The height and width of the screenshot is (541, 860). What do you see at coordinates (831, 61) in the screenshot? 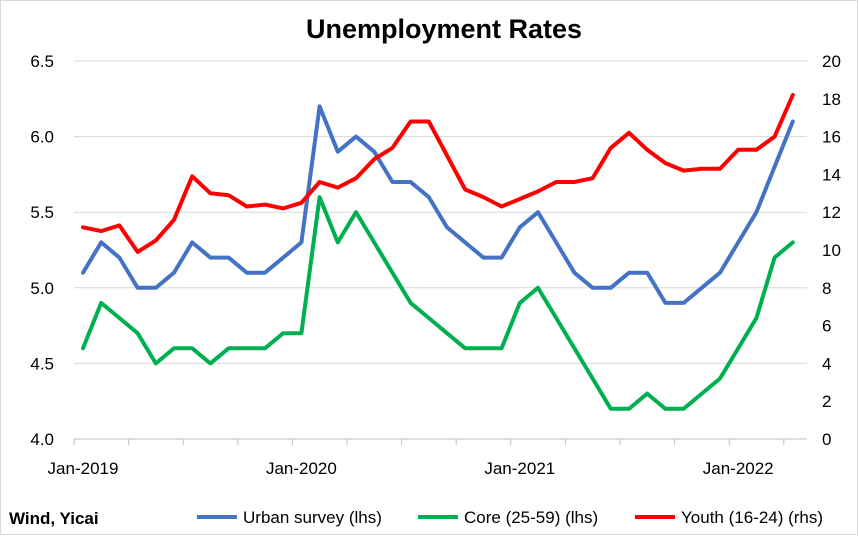
I see `right-tick-label: 20` at bounding box center [831, 61].